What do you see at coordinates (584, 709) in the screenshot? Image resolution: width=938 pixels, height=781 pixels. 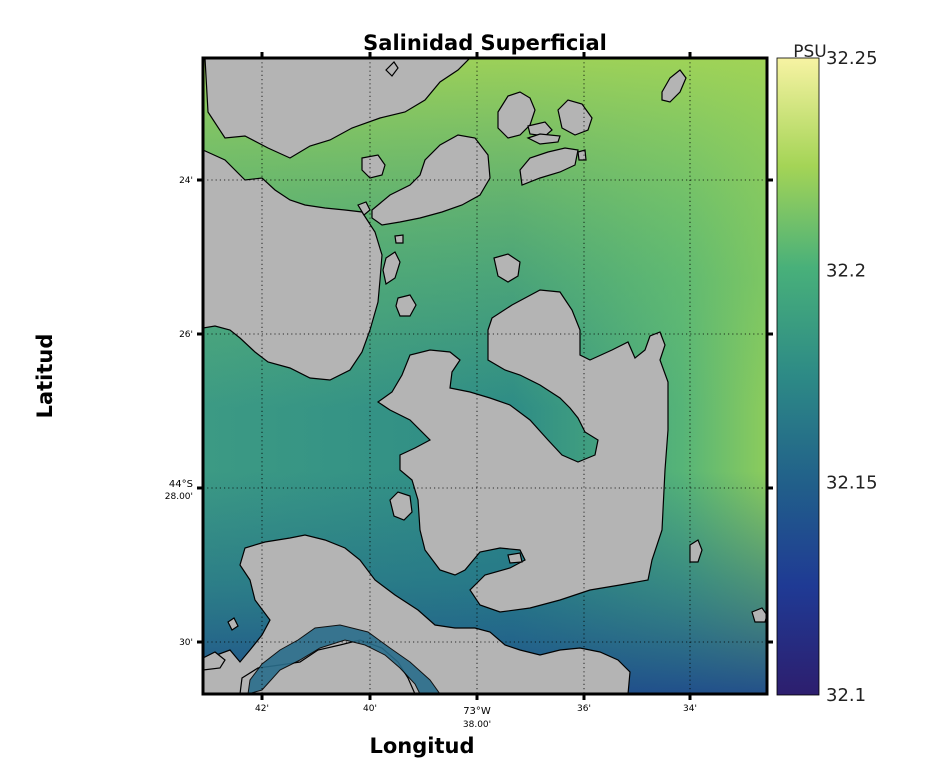 I see `x-tick-label: 36'` at bounding box center [584, 709].